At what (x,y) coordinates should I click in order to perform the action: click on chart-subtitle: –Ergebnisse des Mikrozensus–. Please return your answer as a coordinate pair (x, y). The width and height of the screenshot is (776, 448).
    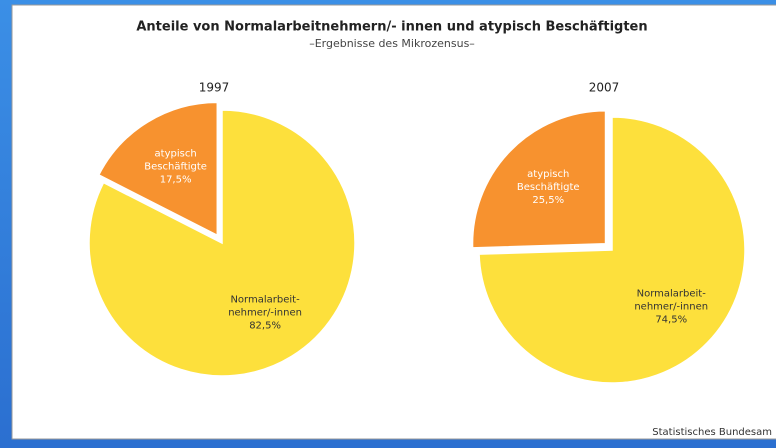
    Looking at the image, I should click on (392, 43).